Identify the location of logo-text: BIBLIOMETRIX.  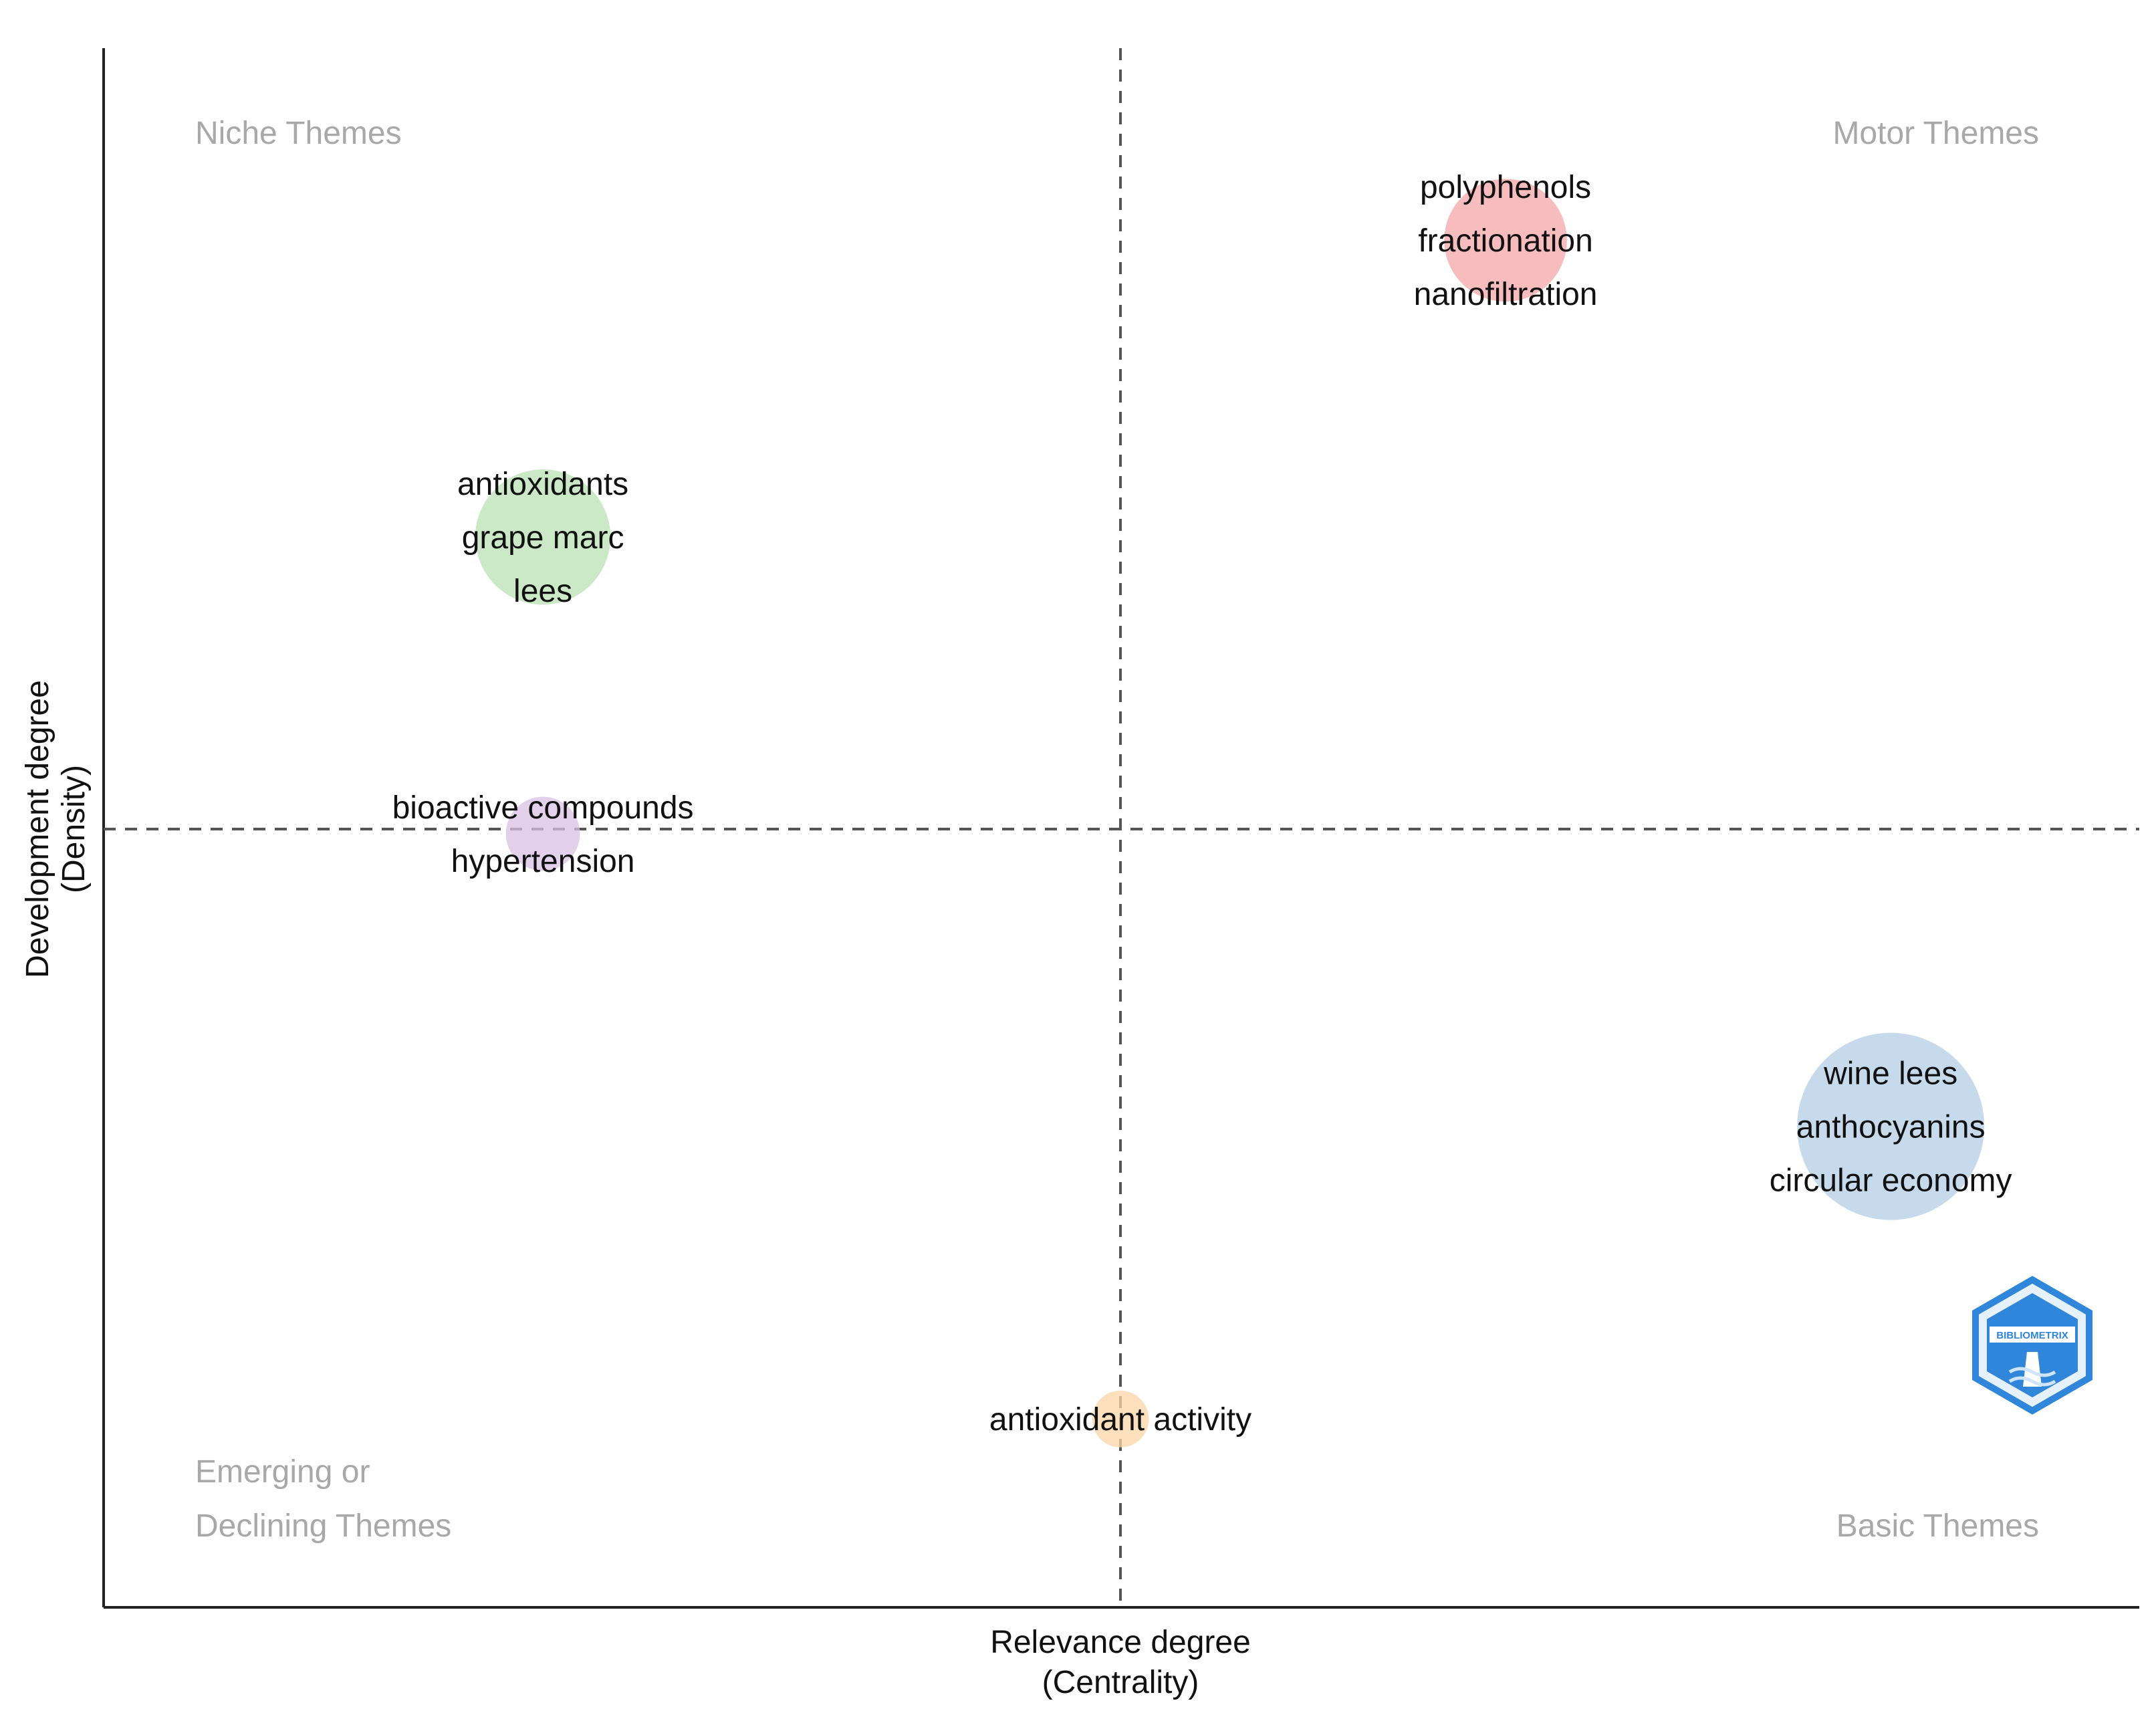
(2032, 1335).